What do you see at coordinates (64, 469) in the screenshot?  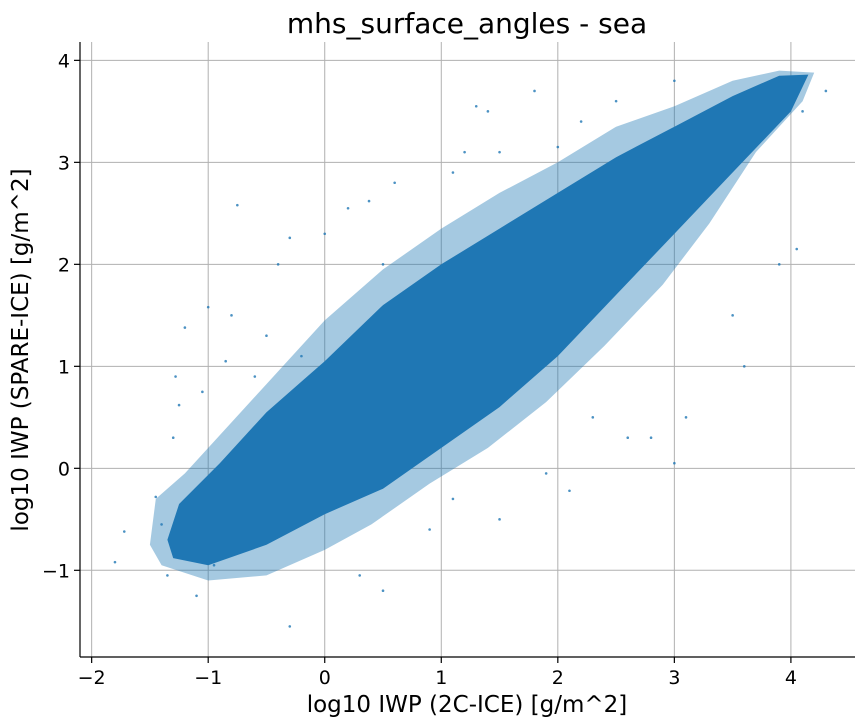 I see `y-tick-label: 0` at bounding box center [64, 469].